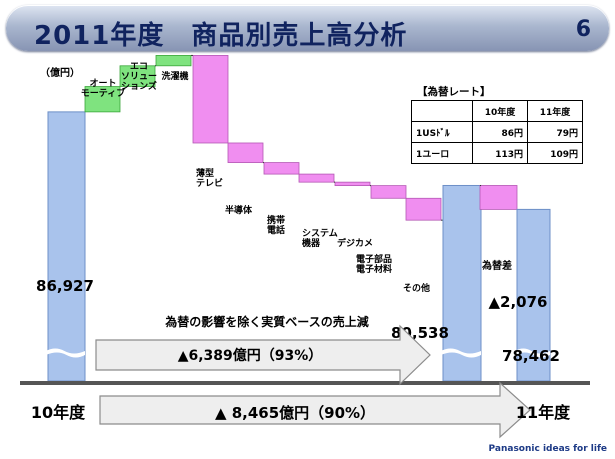 Image resolution: width=615 pixels, height=459 pixels. Describe the element at coordinates (555, 153) in the screenshot. I see `rate-value-cell: 109円` at that location.